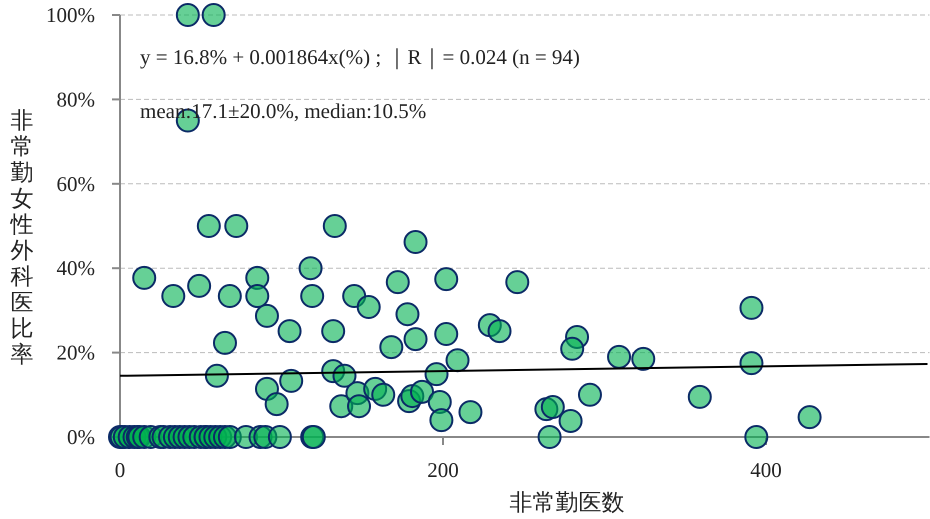  Describe the element at coordinates (567, 502) in the screenshot. I see `x-axis-title: 非常勤医数` at that location.